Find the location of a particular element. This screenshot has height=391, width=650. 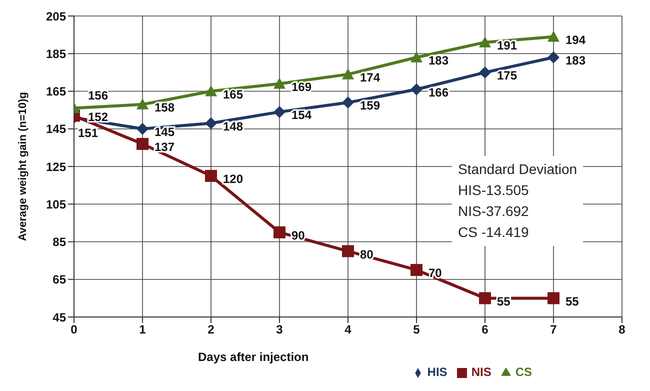

y-tick-label: 205 is located at coordinates (56, 16).